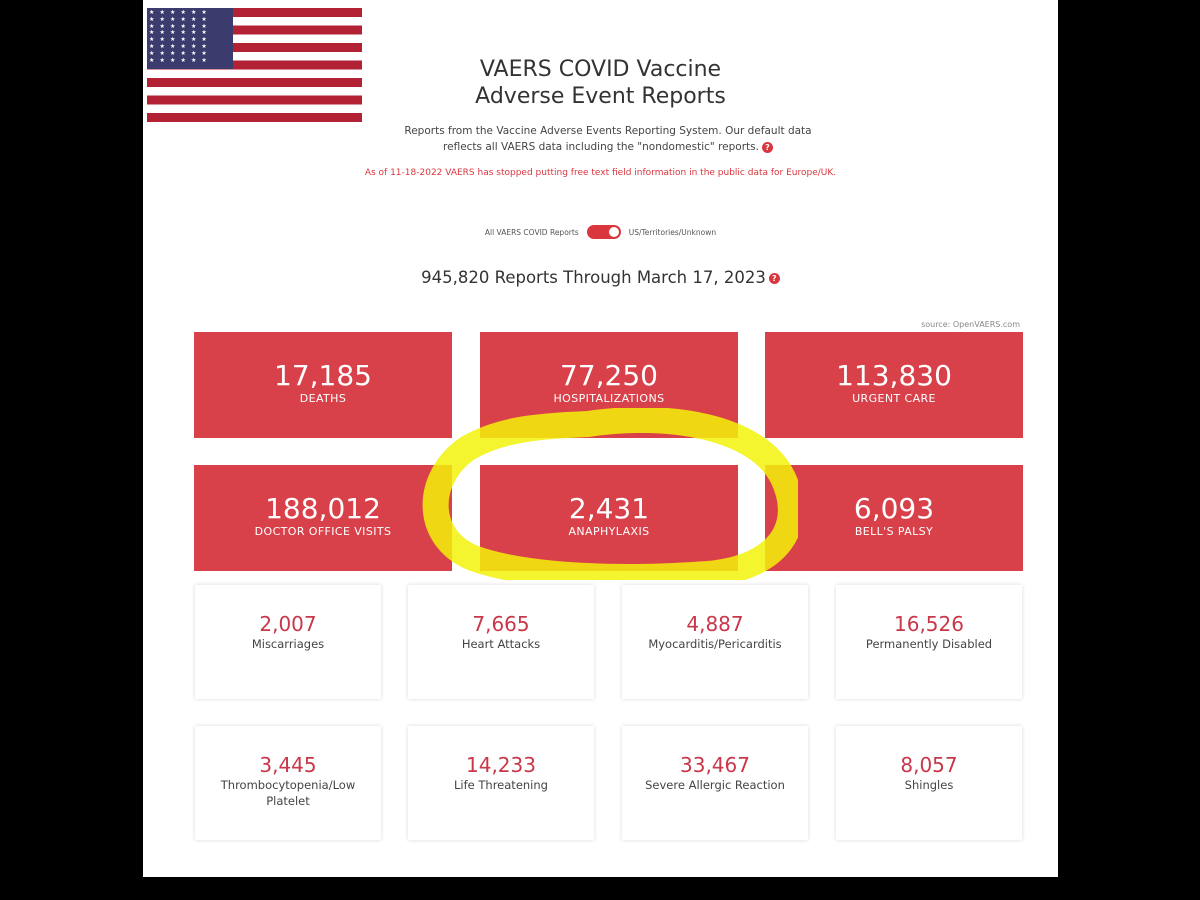 Image resolution: width=1200 pixels, height=900 pixels. I want to click on stat-card-permanently-disabled: 16,526 Permanently Disabled, so click(929, 642).